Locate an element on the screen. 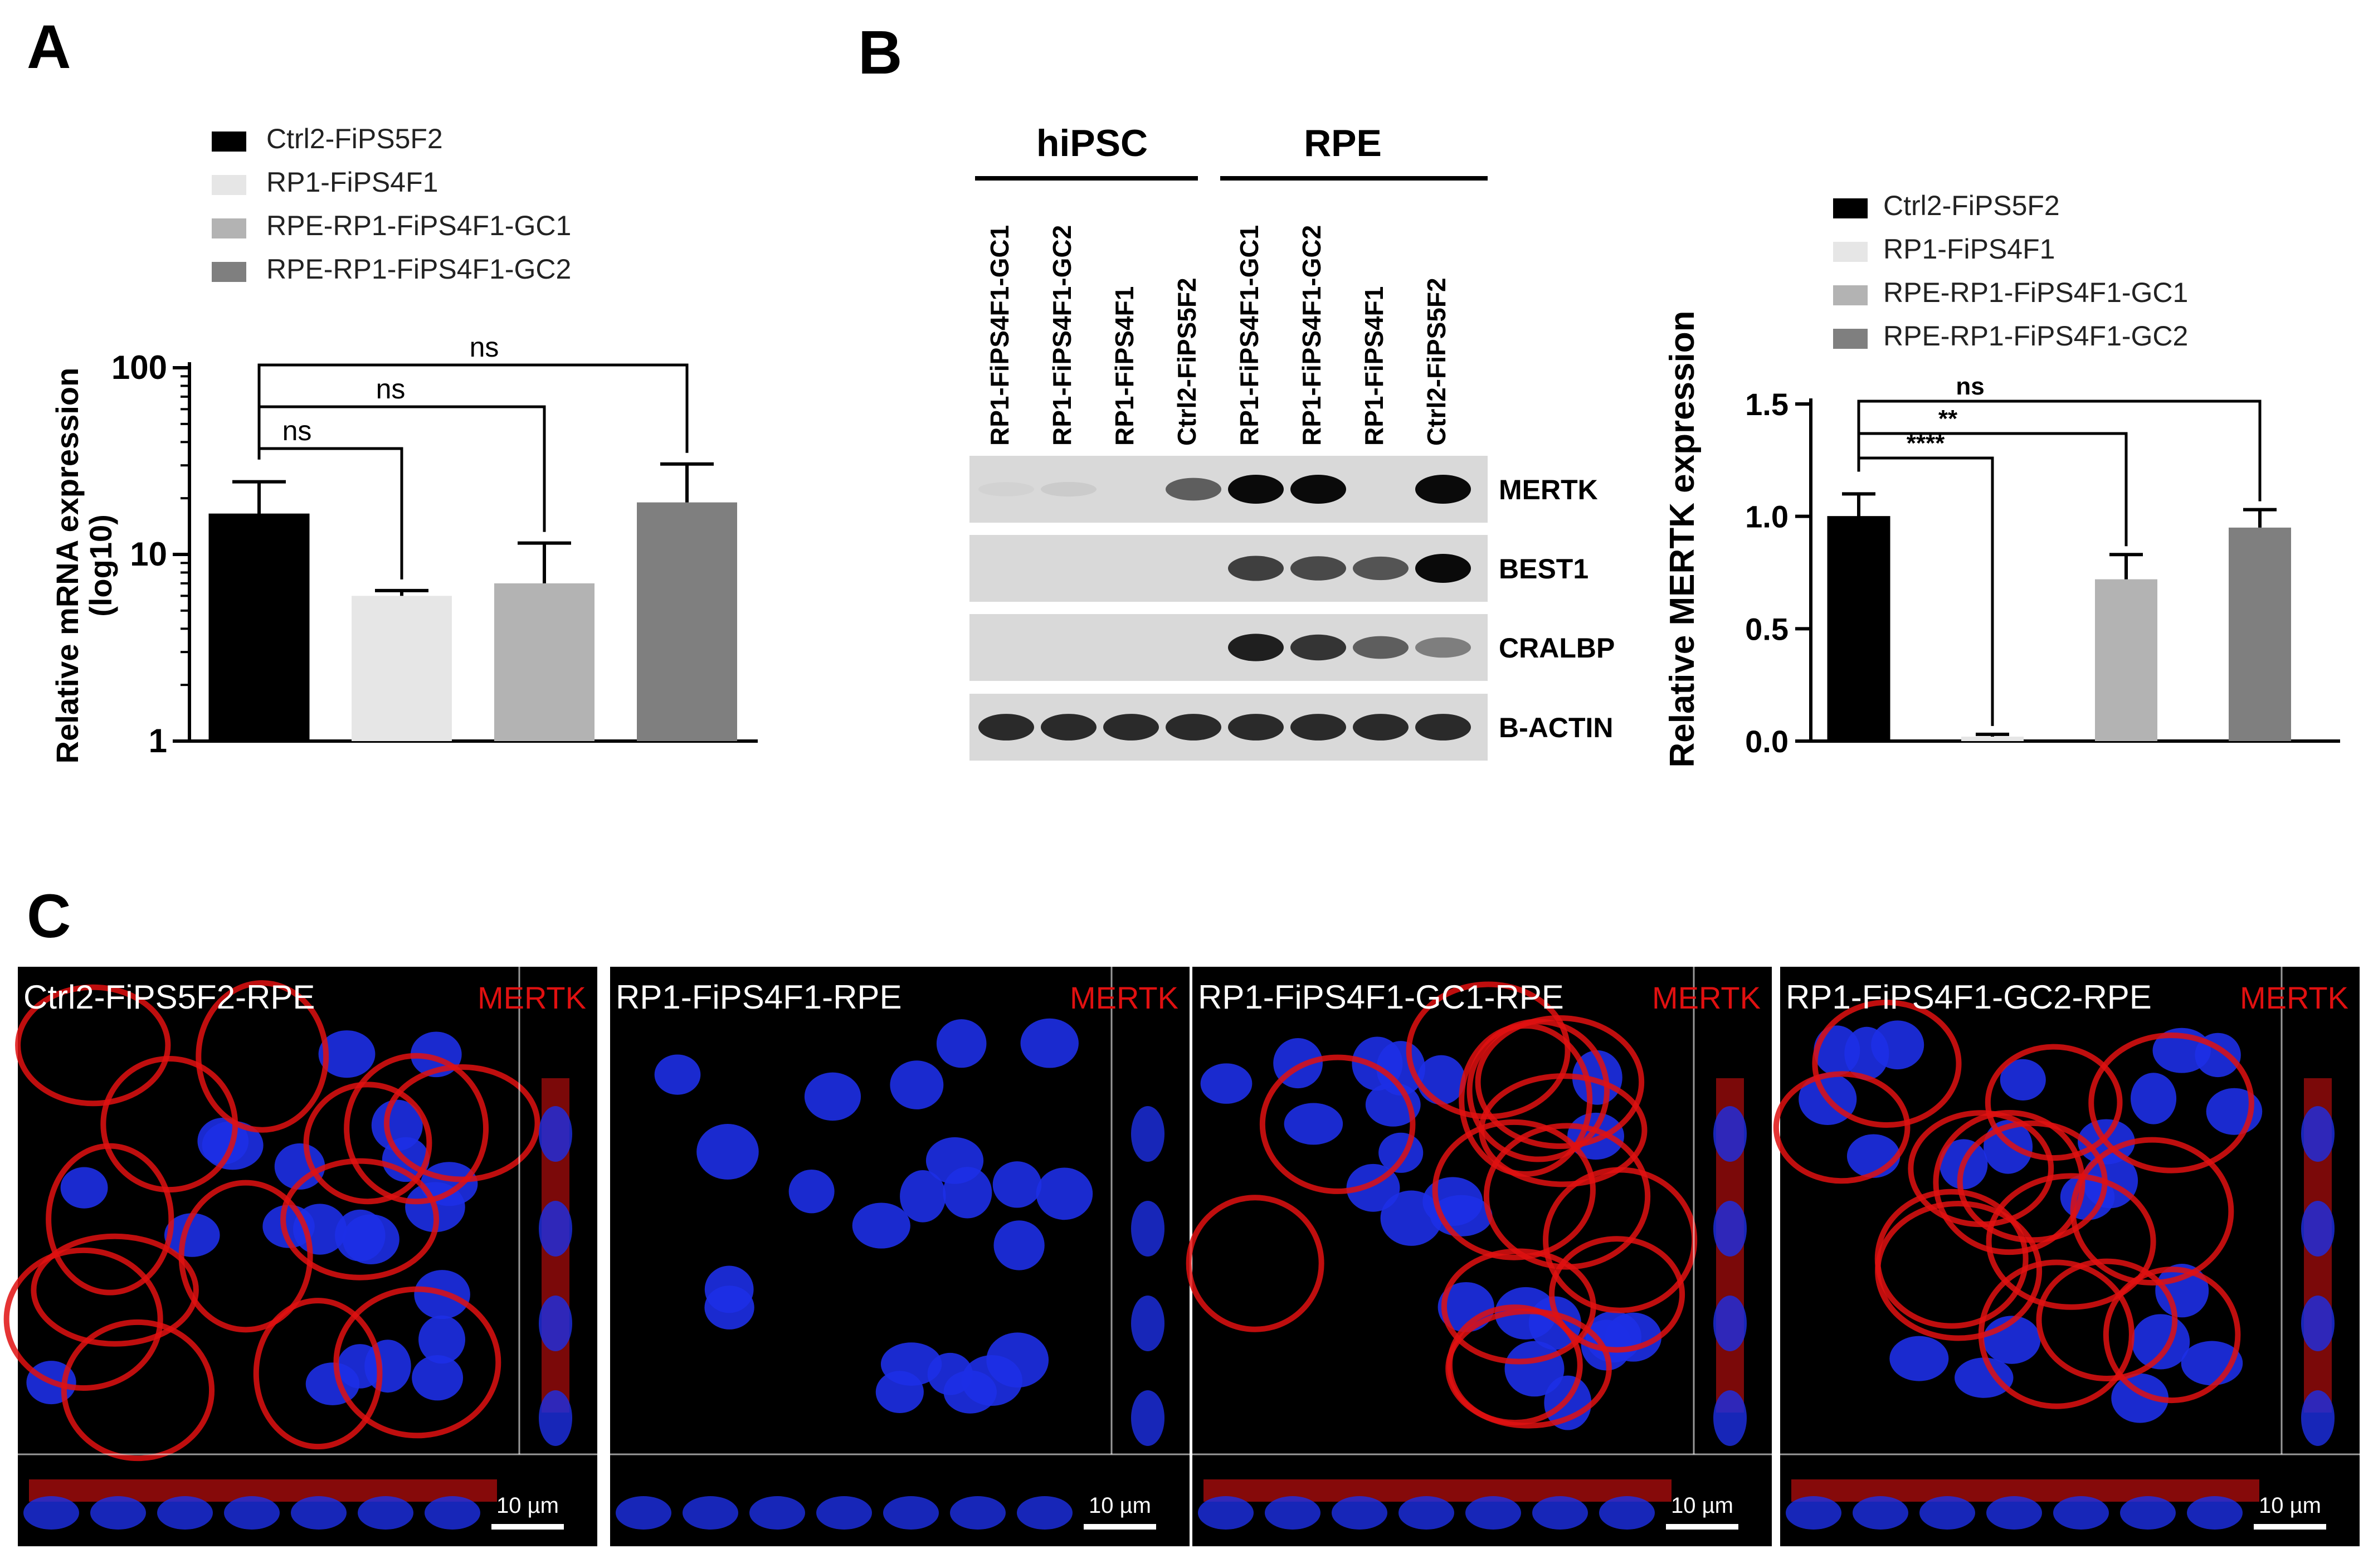 The image size is (2378, 1568). blot-row-label: CRALBP is located at coordinates (1557, 648).